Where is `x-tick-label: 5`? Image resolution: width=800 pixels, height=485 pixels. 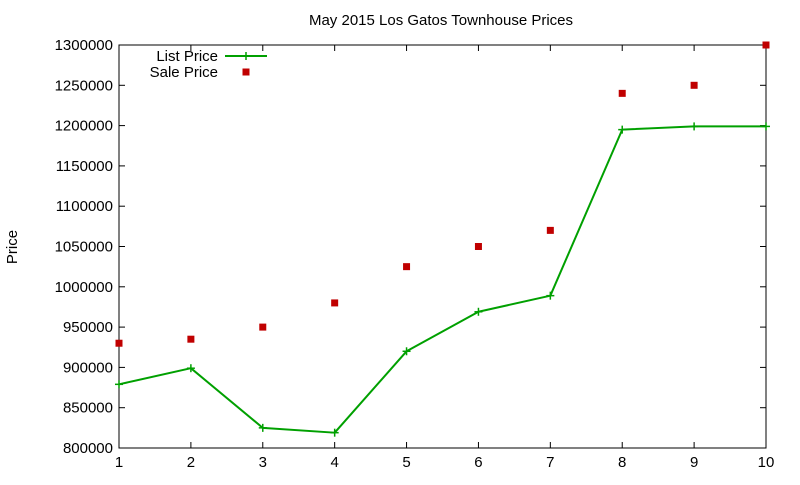 x-tick-label: 5 is located at coordinates (406, 462).